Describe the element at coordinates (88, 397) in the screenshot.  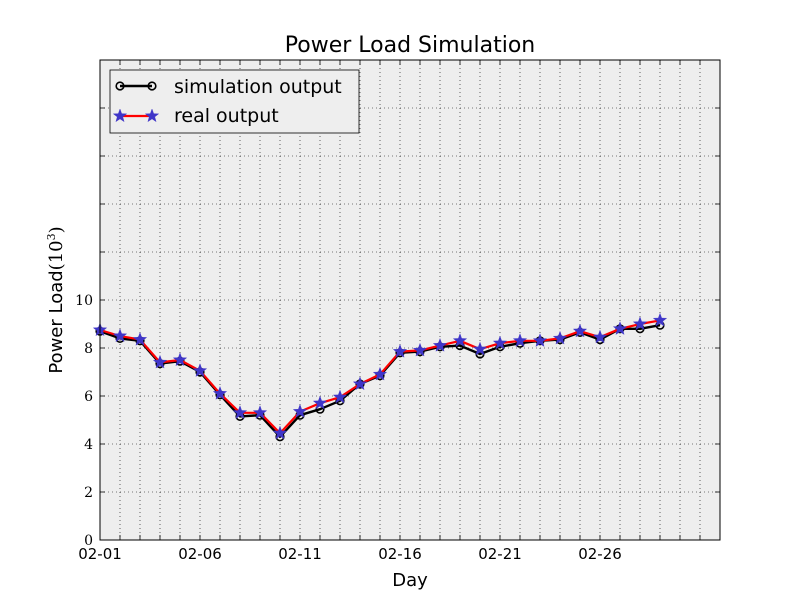
I see `y-tick-label: 6` at that location.